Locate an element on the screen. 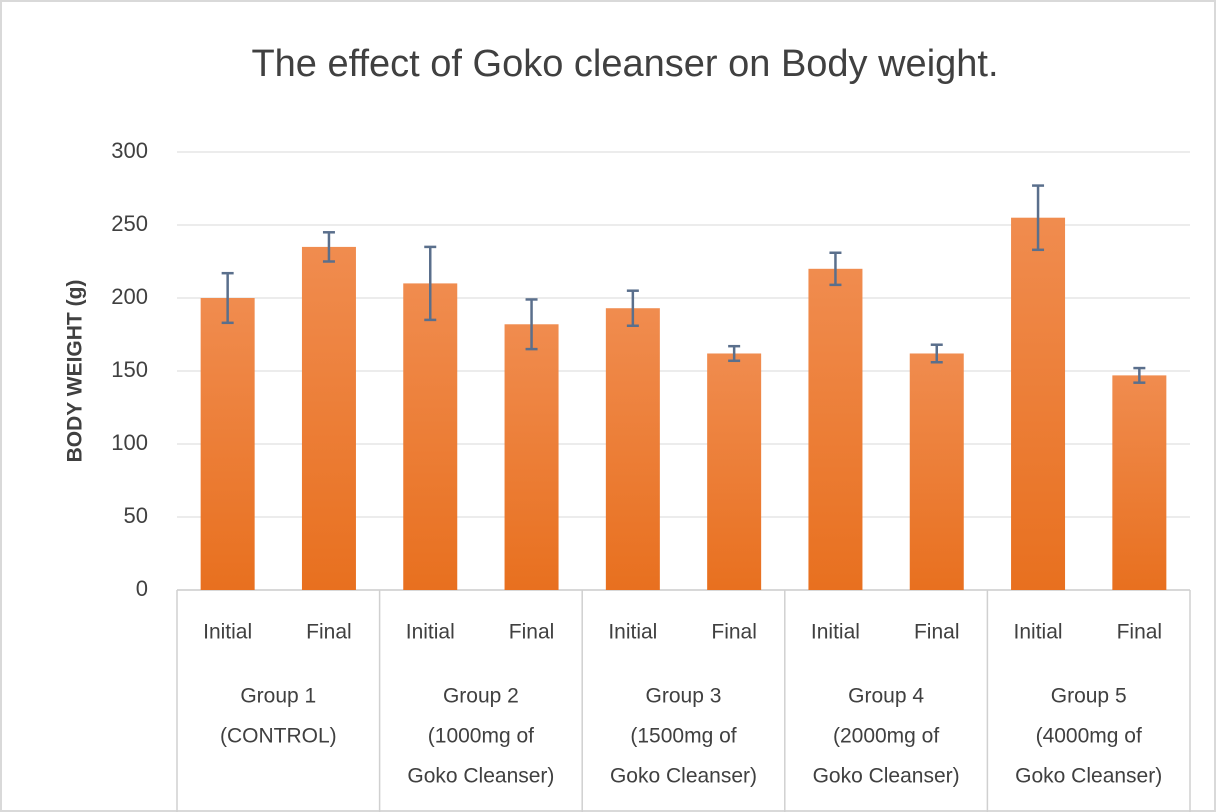  group-label: (1500mg of is located at coordinates (683, 736).